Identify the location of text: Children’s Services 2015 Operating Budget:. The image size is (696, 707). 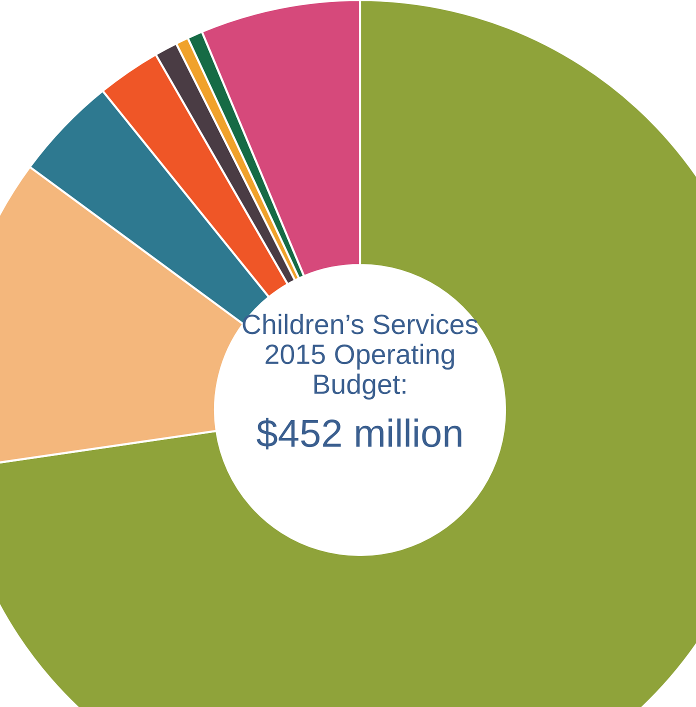
(360, 357).